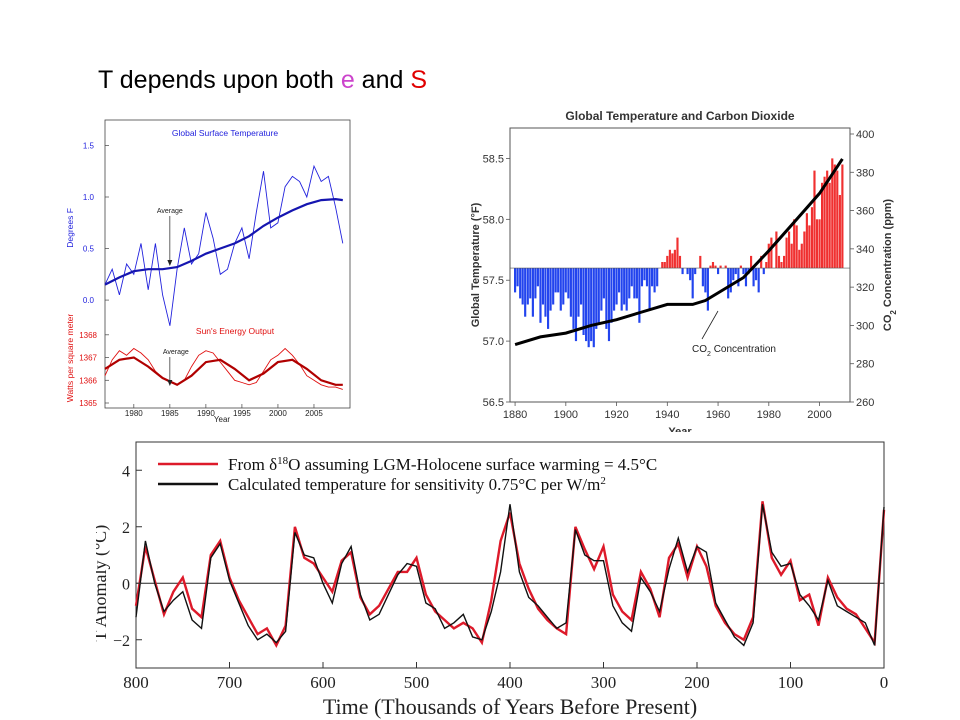  Describe the element at coordinates (176, 352) in the screenshot. I see `annotation-label: Average` at that location.